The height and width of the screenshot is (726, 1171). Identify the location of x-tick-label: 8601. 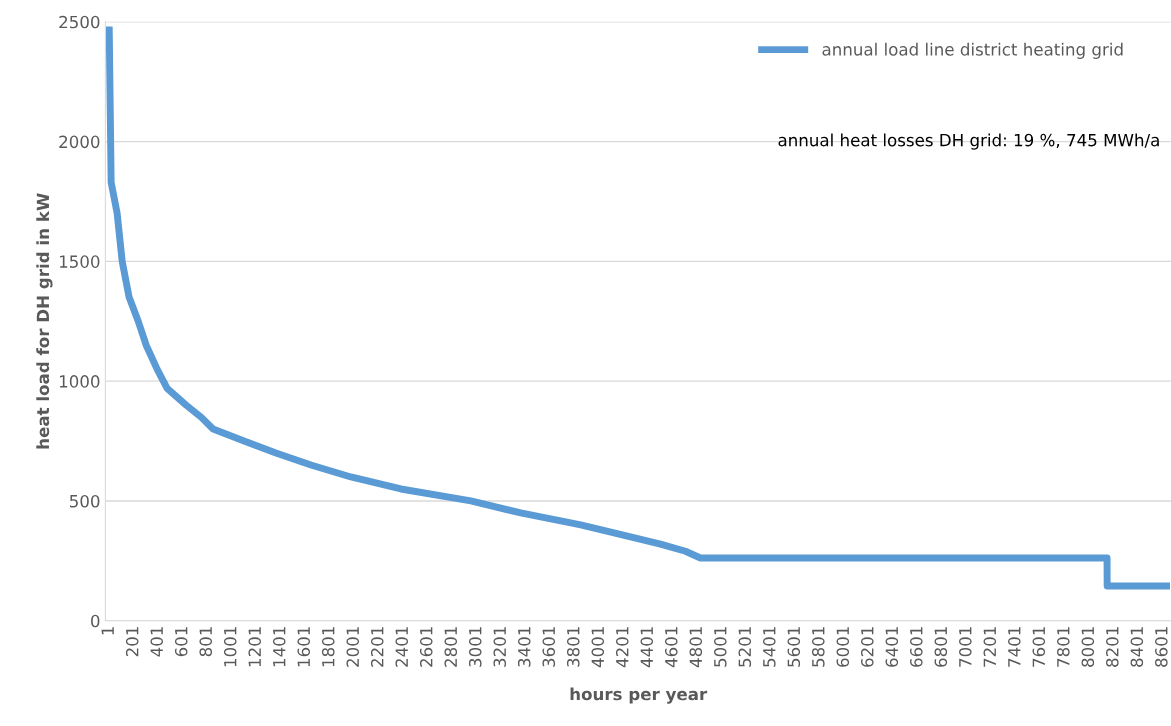
(1161, 647).